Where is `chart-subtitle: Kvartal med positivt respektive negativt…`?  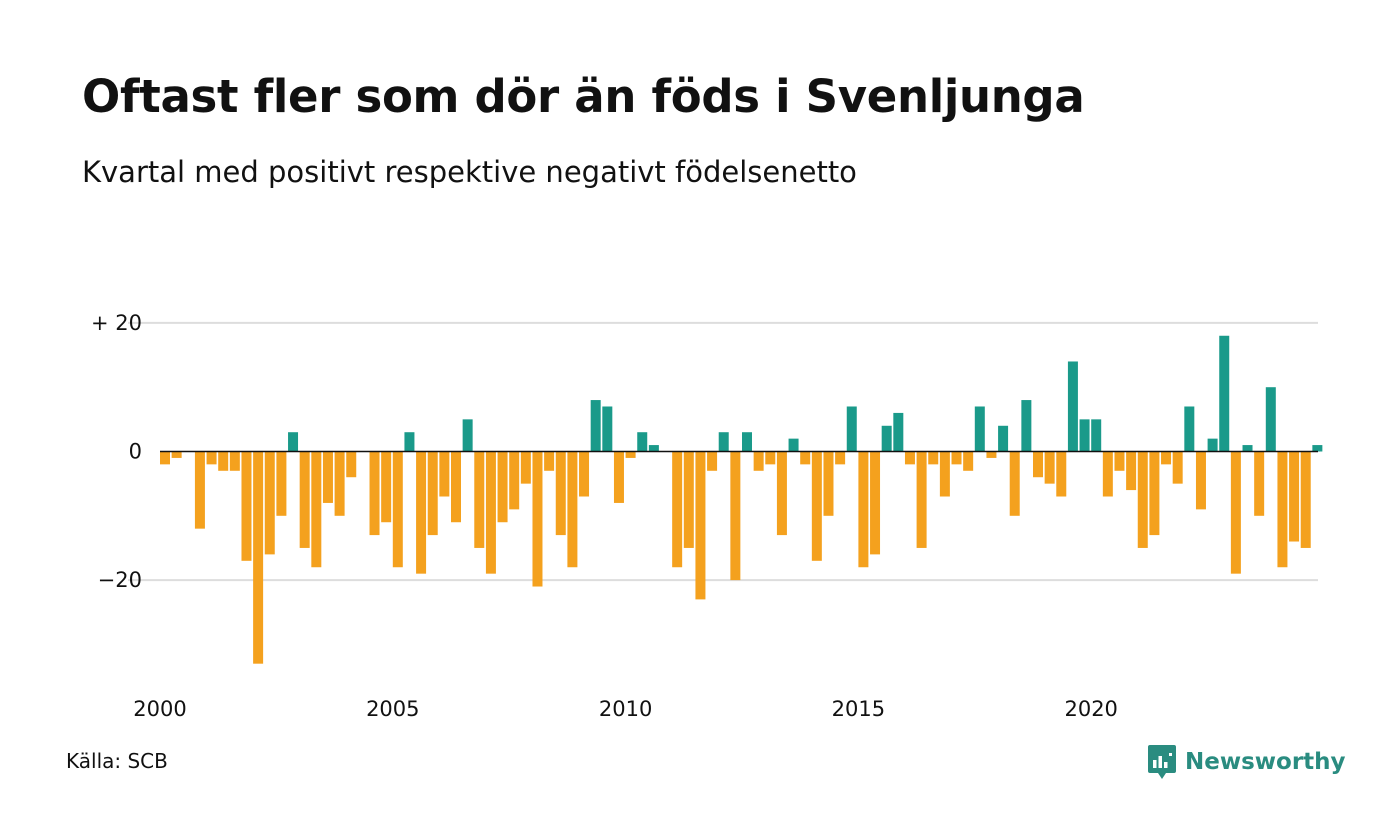
chart-subtitle: Kvartal med positivt respektive negativt… is located at coordinates (469, 172).